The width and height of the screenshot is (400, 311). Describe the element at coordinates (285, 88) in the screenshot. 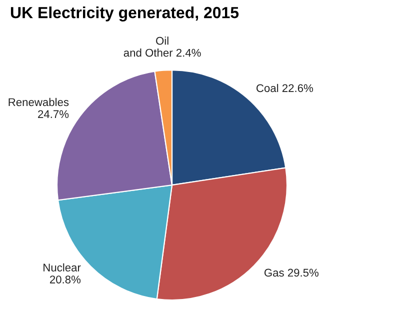

I see `slice-label: Coal 22.6%` at that location.